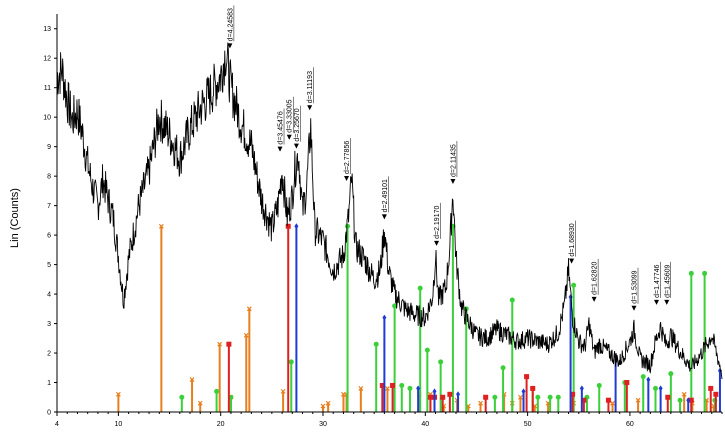  Describe the element at coordinates (310, 87) in the screenshot. I see `peak-d-label: d=3.11193` at that location.